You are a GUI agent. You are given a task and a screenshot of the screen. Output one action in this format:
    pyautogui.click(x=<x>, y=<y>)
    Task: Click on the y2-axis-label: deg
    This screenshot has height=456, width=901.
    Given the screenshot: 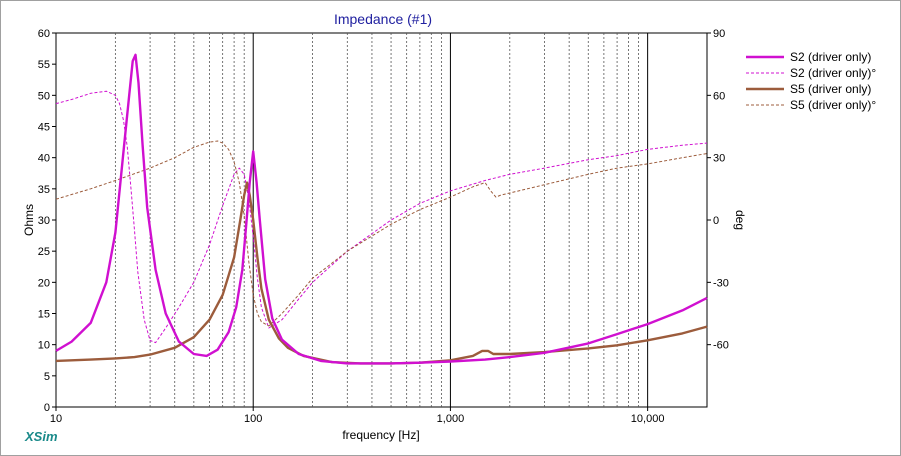 What is the action you would take?
    pyautogui.click(x=740, y=220)
    